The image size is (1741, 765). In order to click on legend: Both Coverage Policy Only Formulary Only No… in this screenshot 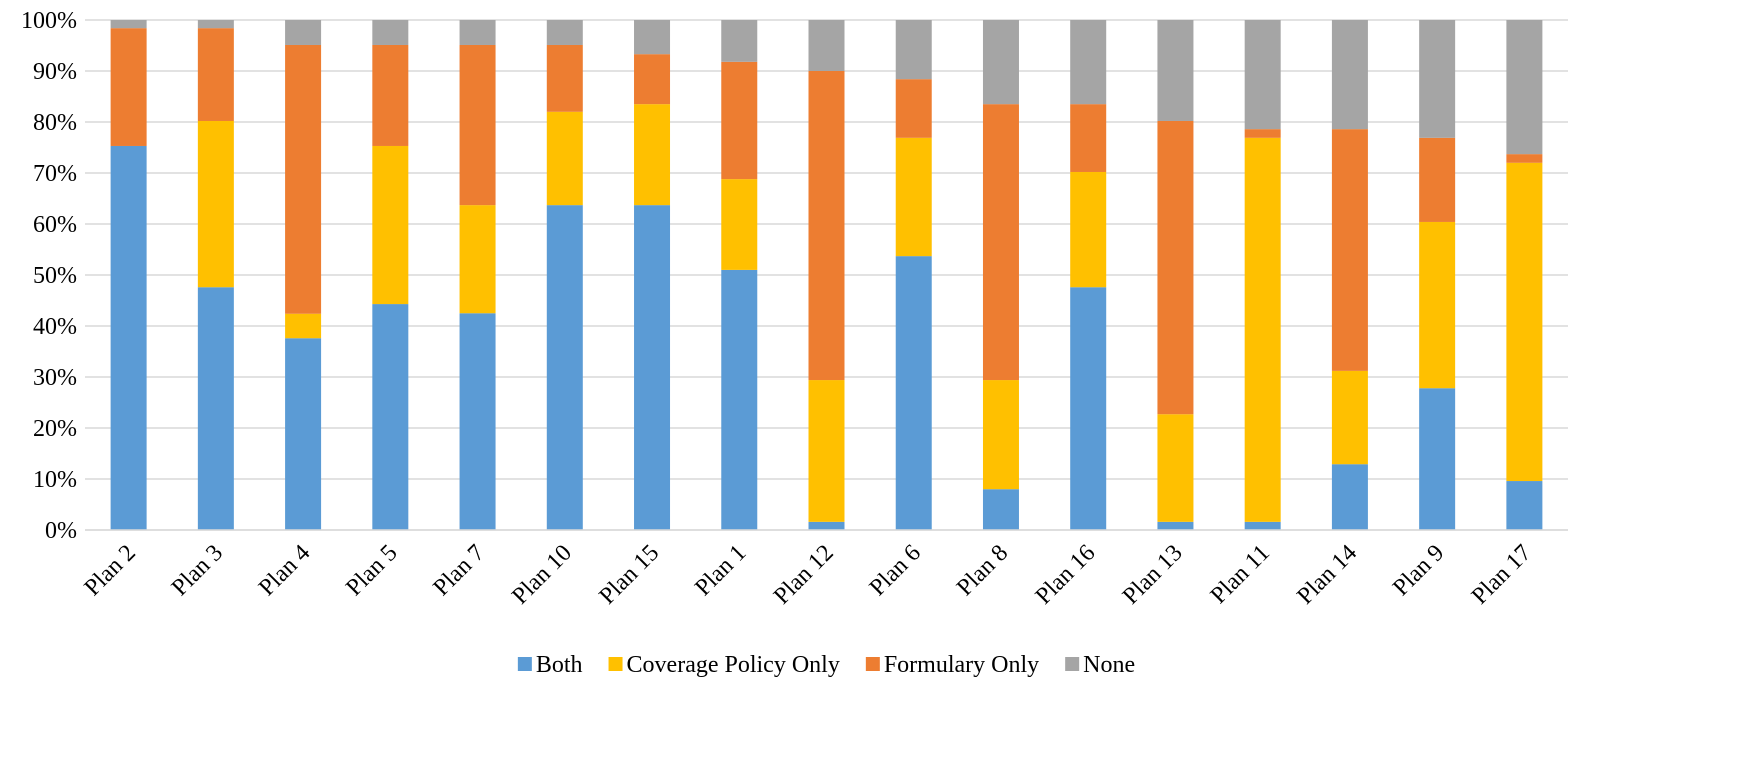, I will do `click(826, 665)`.